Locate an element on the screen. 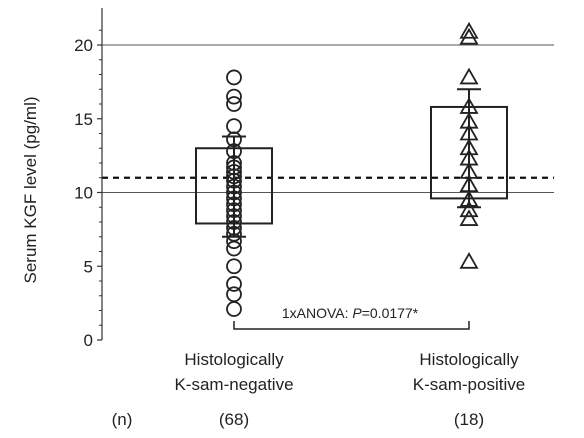 This screenshot has height=438, width=584. y-tick-label-15: 15 is located at coordinates (83, 119).